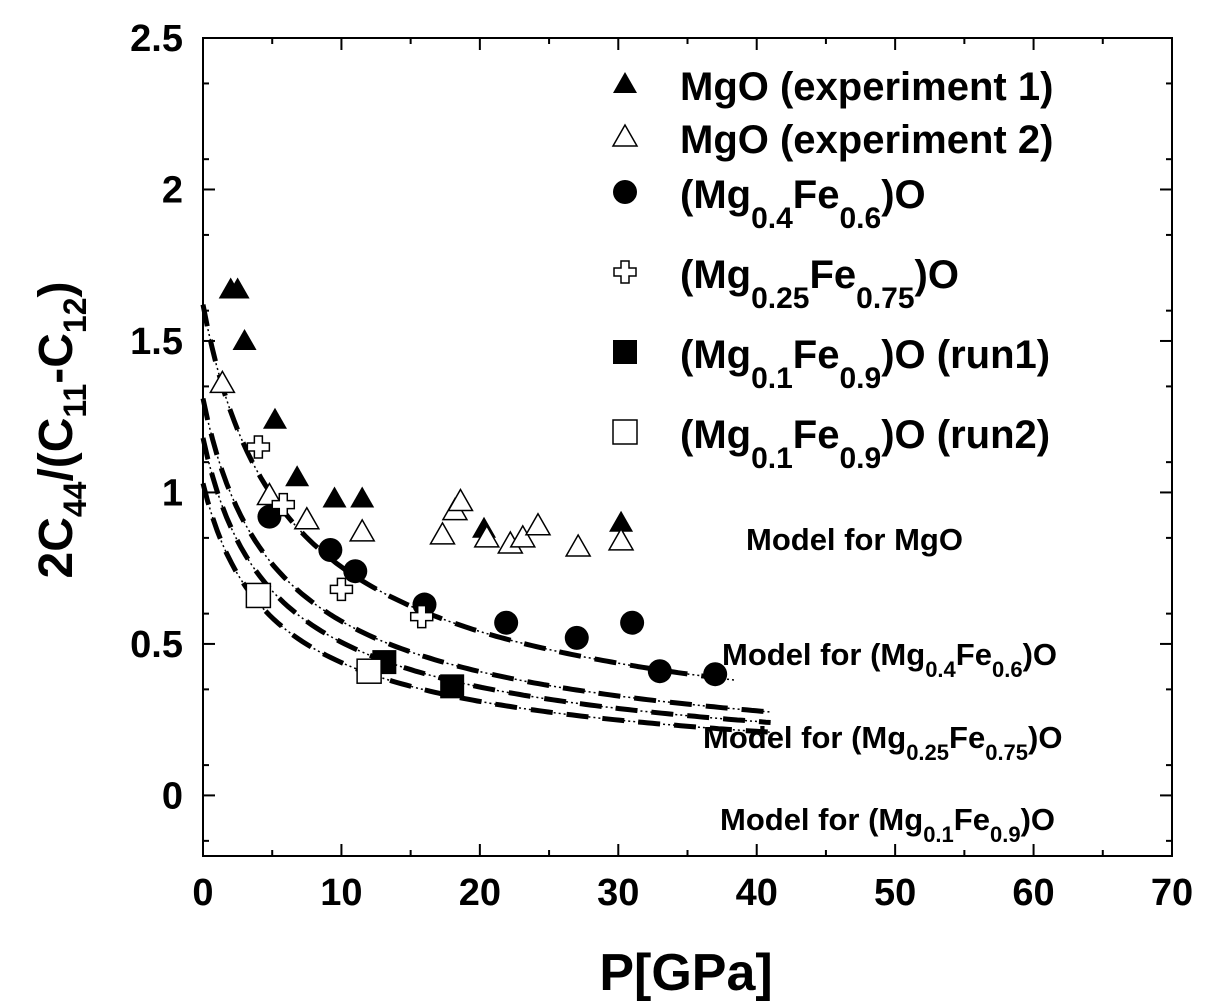  What do you see at coordinates (172, 190) in the screenshot?
I see `y-tick-label: 2` at bounding box center [172, 190].